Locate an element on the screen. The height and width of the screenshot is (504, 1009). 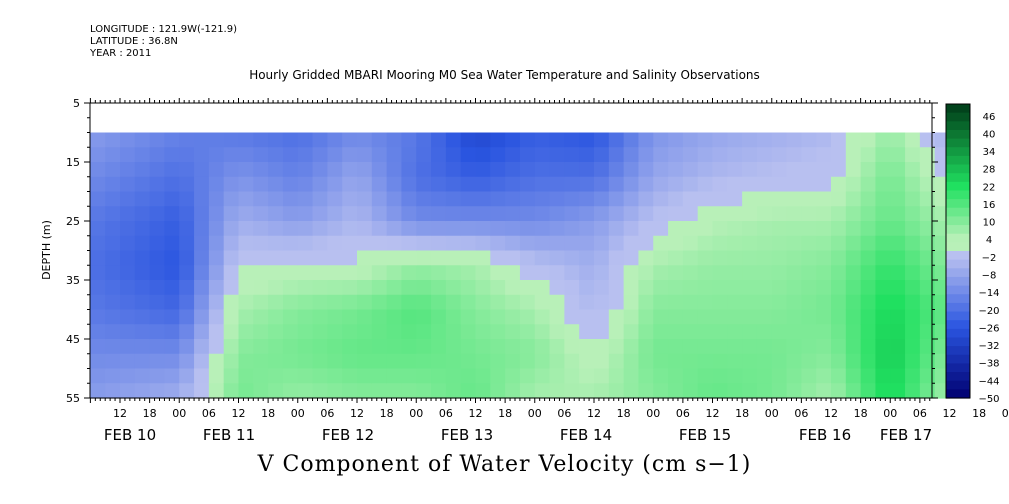
x-day-label: FEB 15 is located at coordinates (705, 435).